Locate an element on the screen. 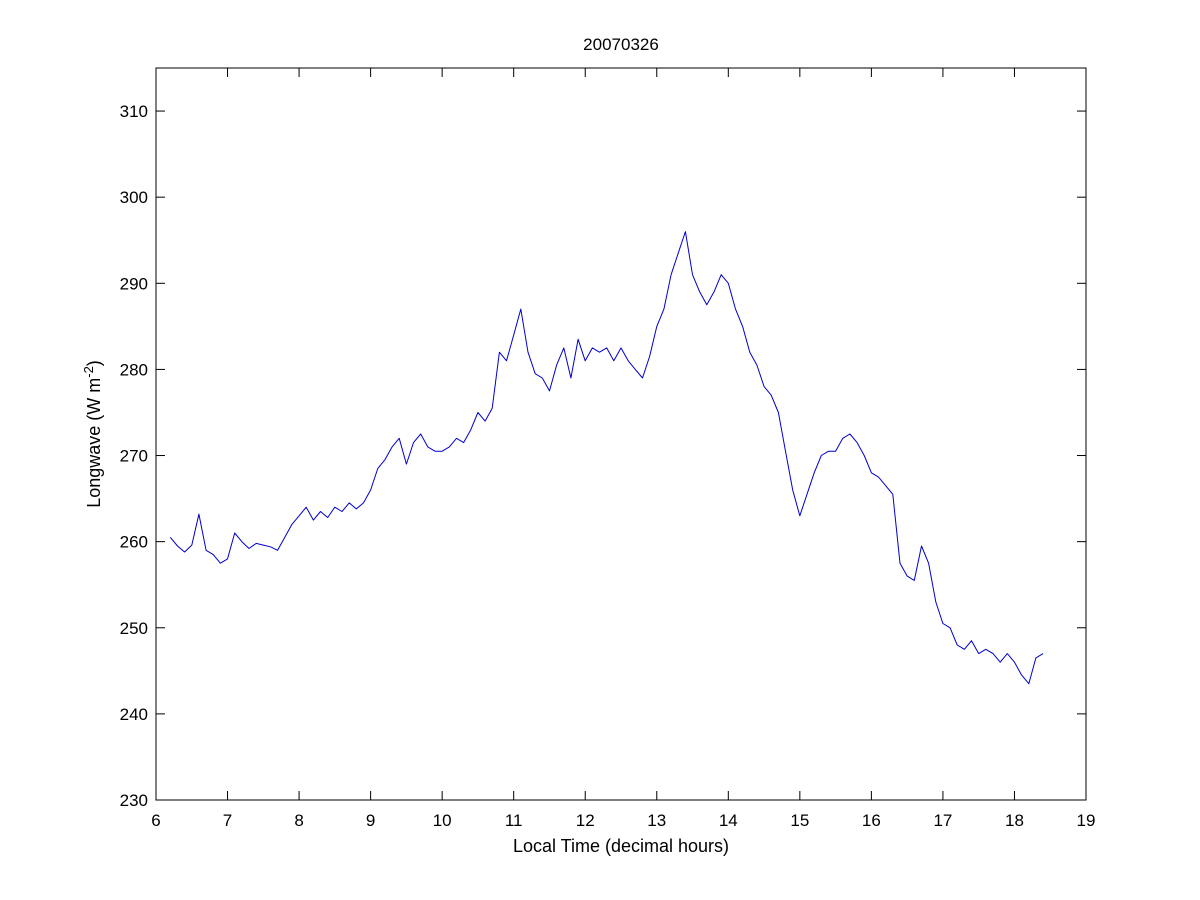  y-axis-label-close: ) is located at coordinates (94, 363).